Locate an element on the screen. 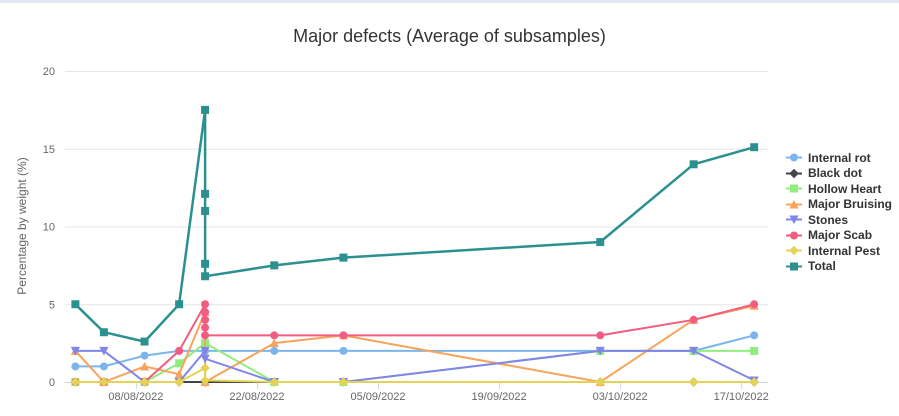  legend-label: Hollow Heart is located at coordinates (845, 188).